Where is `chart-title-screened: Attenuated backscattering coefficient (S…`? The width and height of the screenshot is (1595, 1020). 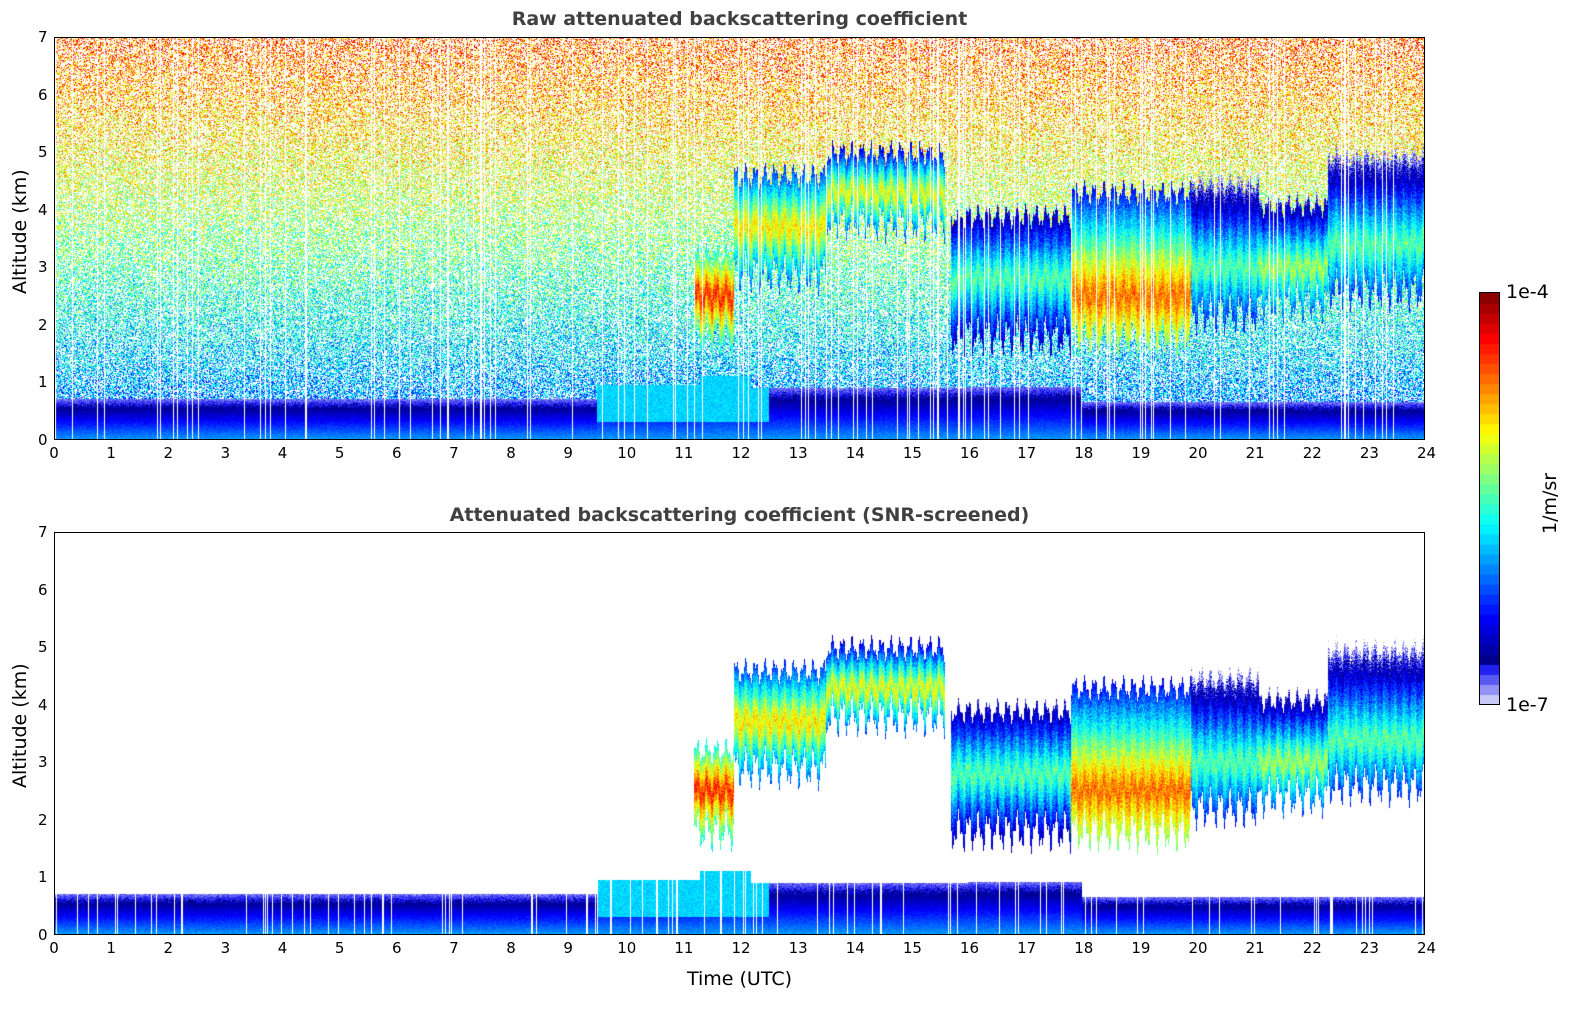
chart-title-screened: Attenuated backscattering coefficient (S… is located at coordinates (739, 515).